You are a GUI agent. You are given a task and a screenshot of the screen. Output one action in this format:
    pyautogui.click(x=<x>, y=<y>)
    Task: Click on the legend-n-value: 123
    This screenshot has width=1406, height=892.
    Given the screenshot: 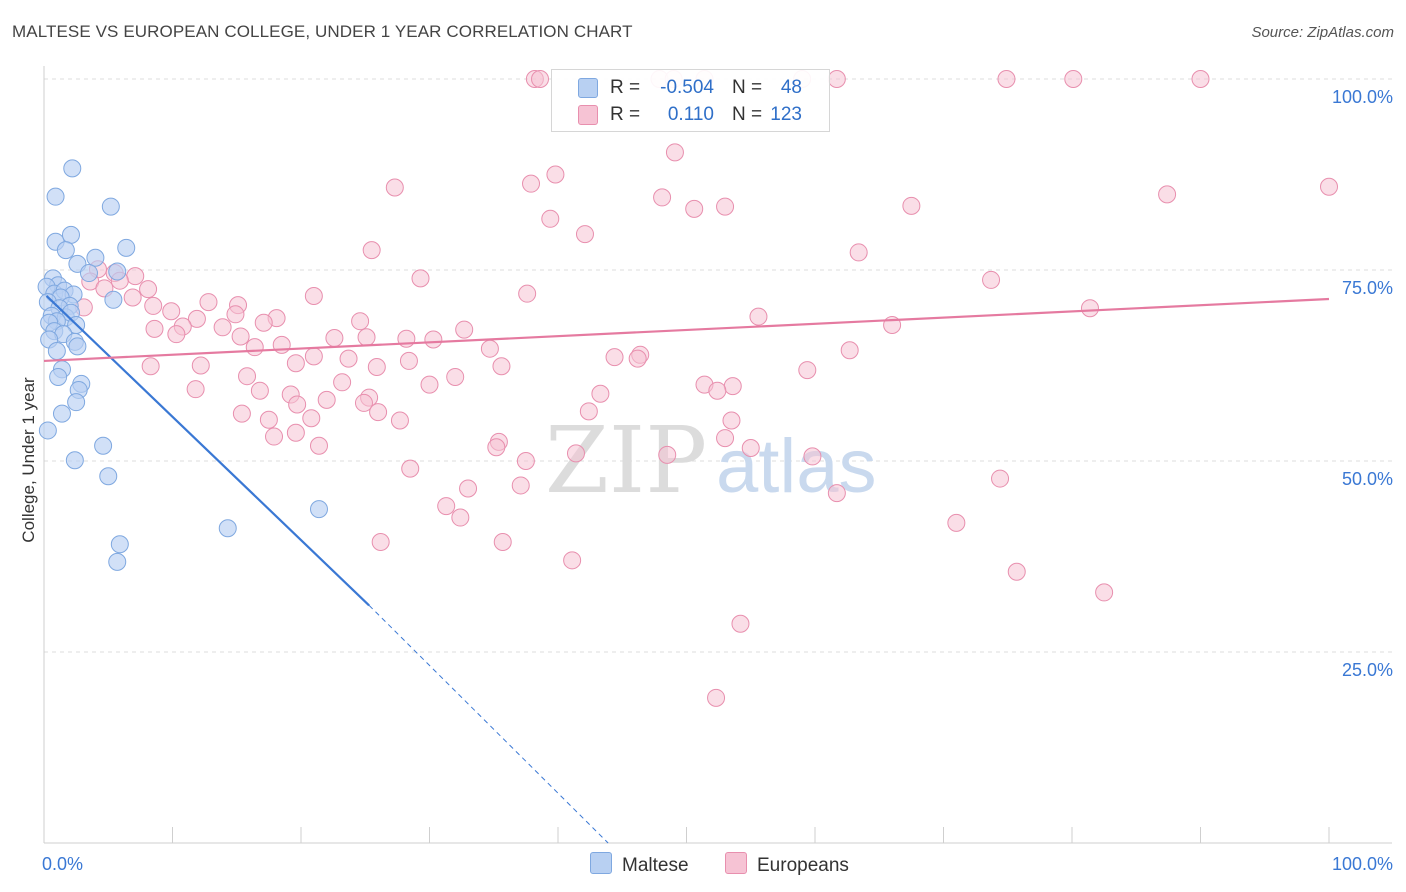 What is the action you would take?
    pyautogui.click(x=786, y=114)
    